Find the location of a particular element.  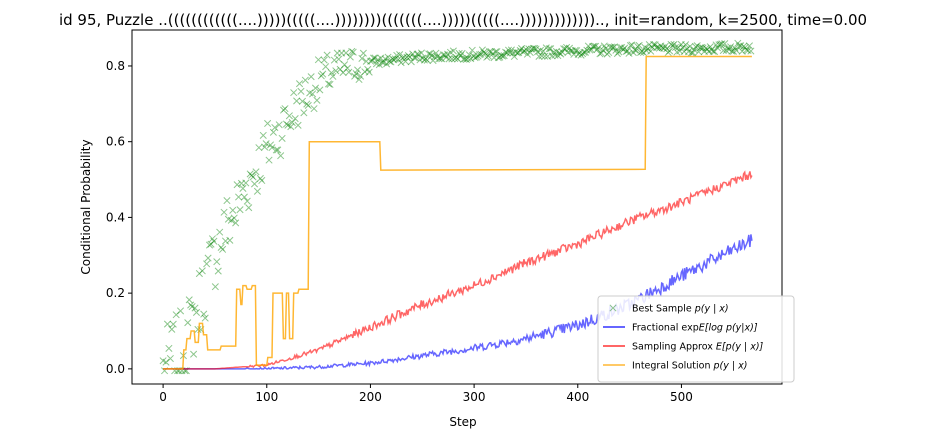

y-tick-label: 0.2 is located at coordinates (115, 293).